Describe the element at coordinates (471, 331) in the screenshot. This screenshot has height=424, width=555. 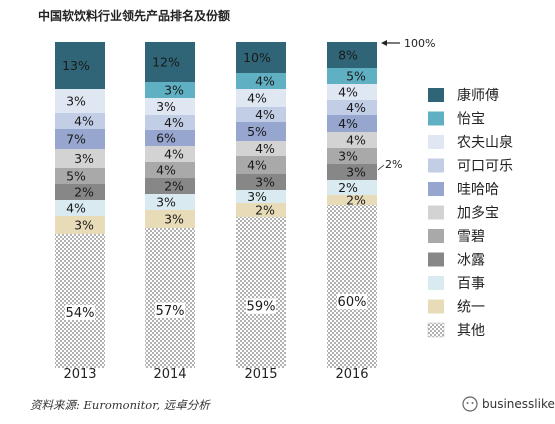
I see `legend-label: 其他` at that location.